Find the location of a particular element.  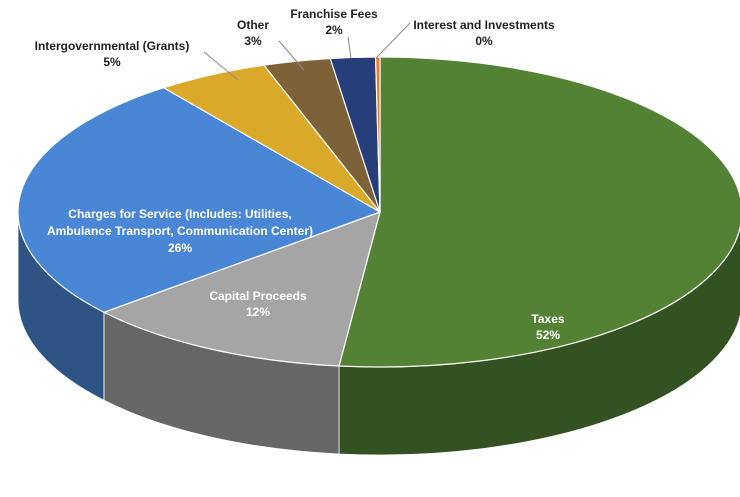

slice-capital is located at coordinates (242, 289).